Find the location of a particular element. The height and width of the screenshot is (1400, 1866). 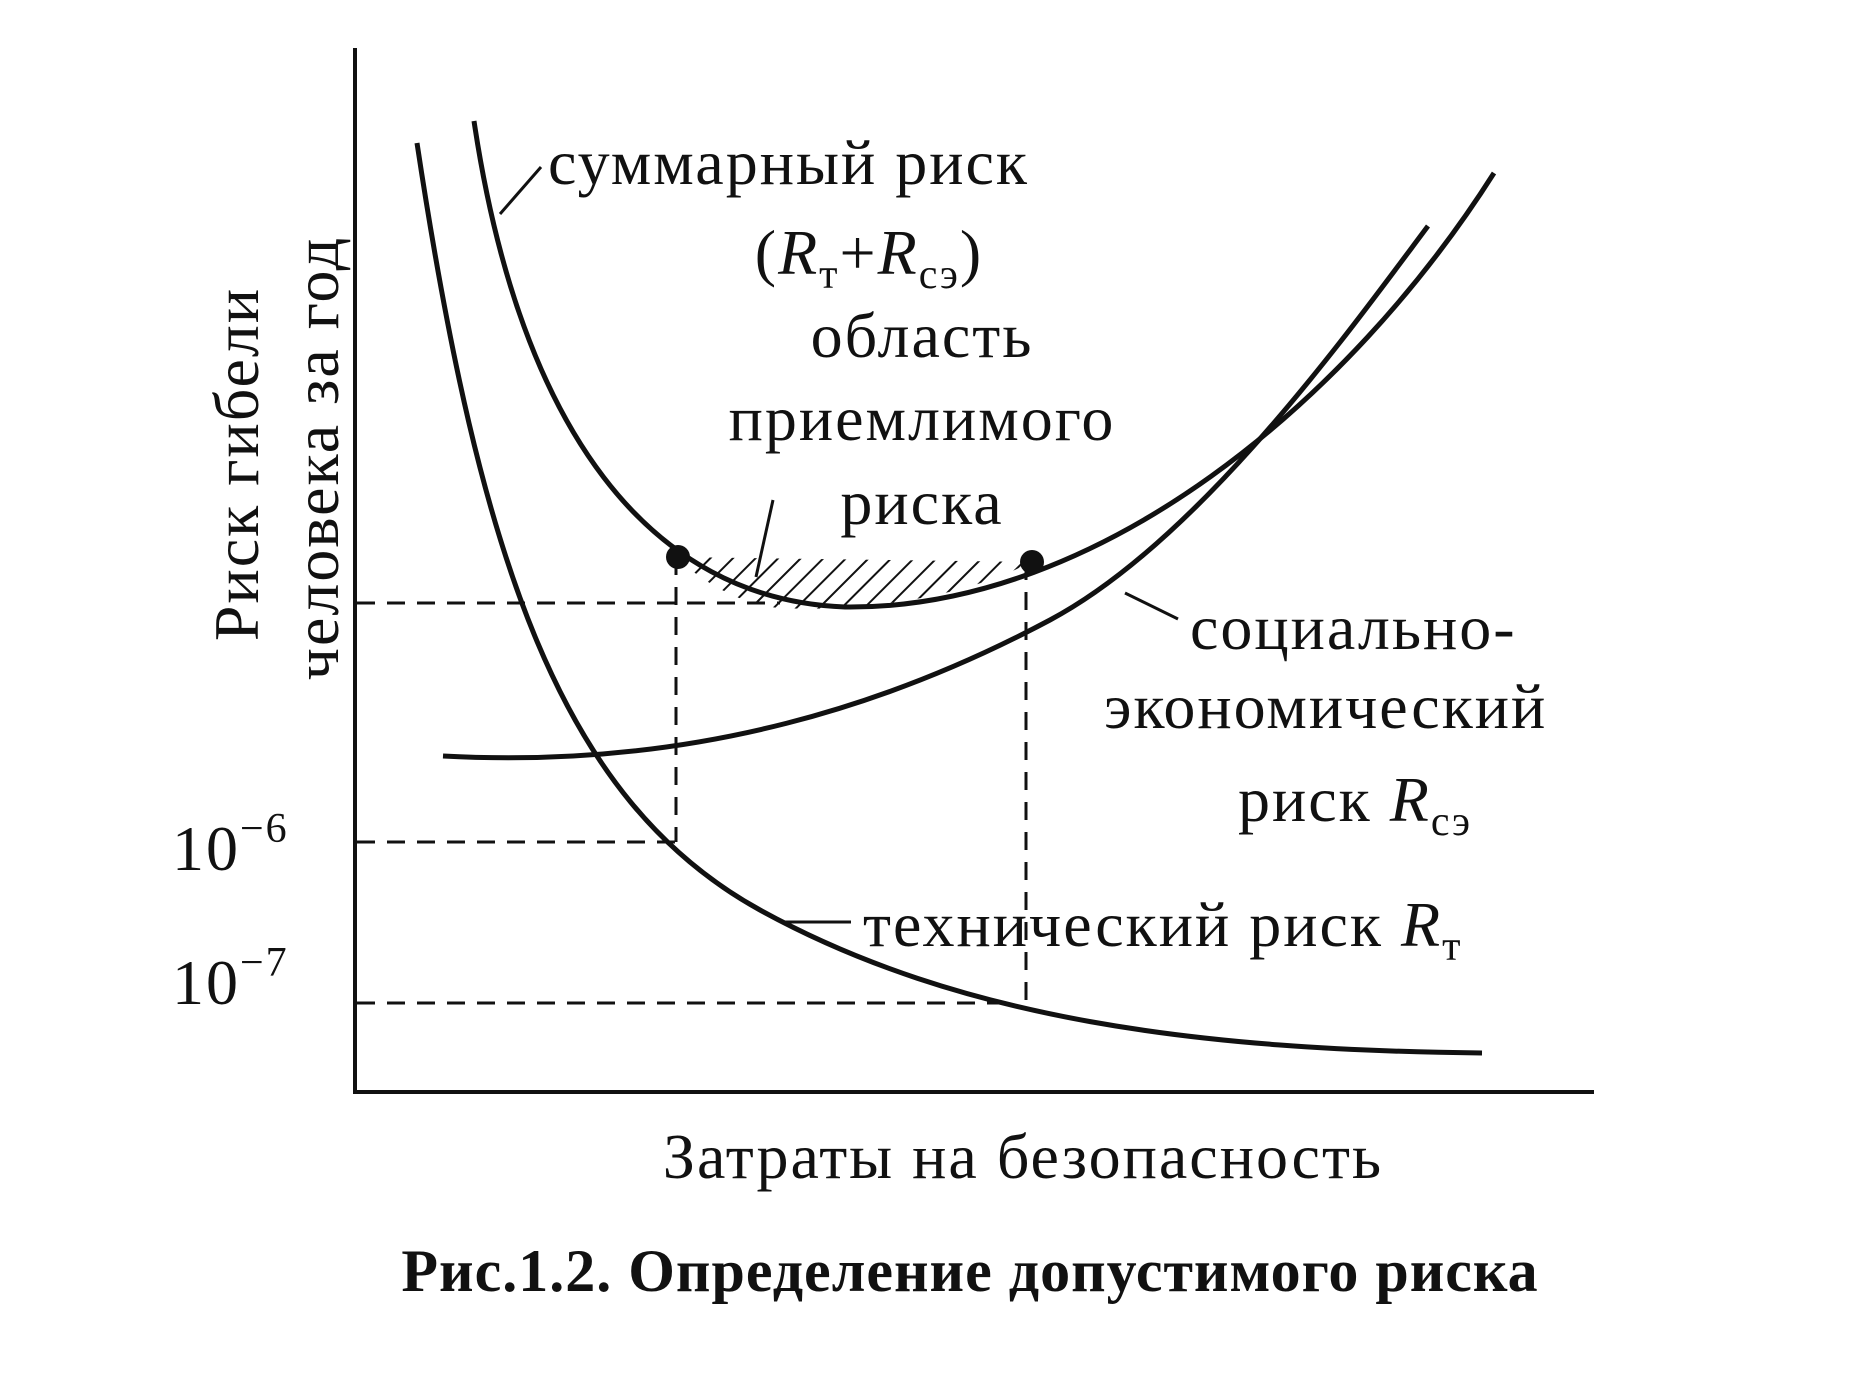

y-tick-label: 10⁻⁶ is located at coordinates (230, 845).